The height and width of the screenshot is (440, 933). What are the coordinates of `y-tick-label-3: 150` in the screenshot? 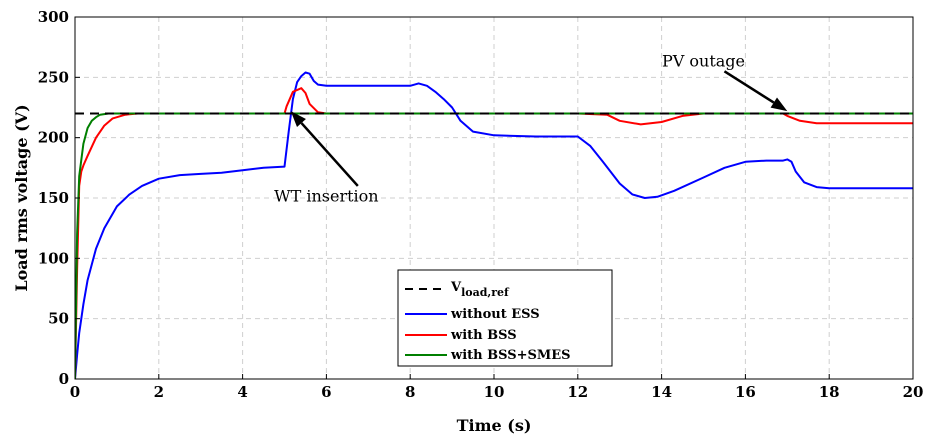 It's located at (53, 198).